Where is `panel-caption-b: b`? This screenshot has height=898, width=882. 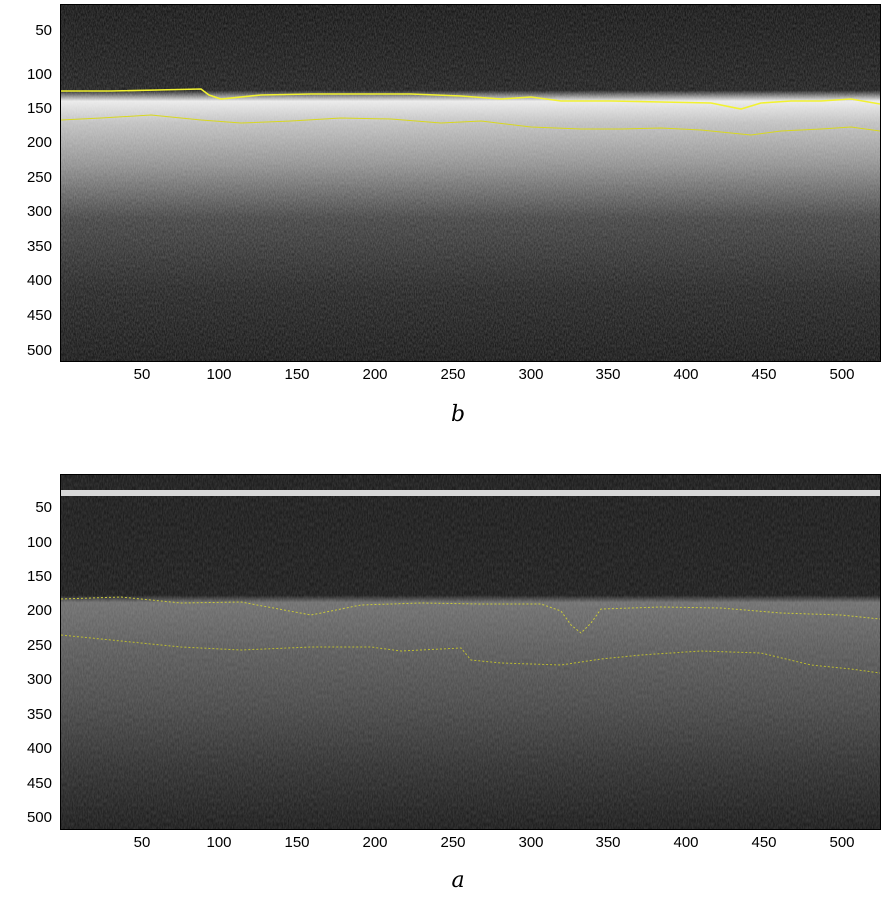
panel-caption-b: b is located at coordinates (458, 414).